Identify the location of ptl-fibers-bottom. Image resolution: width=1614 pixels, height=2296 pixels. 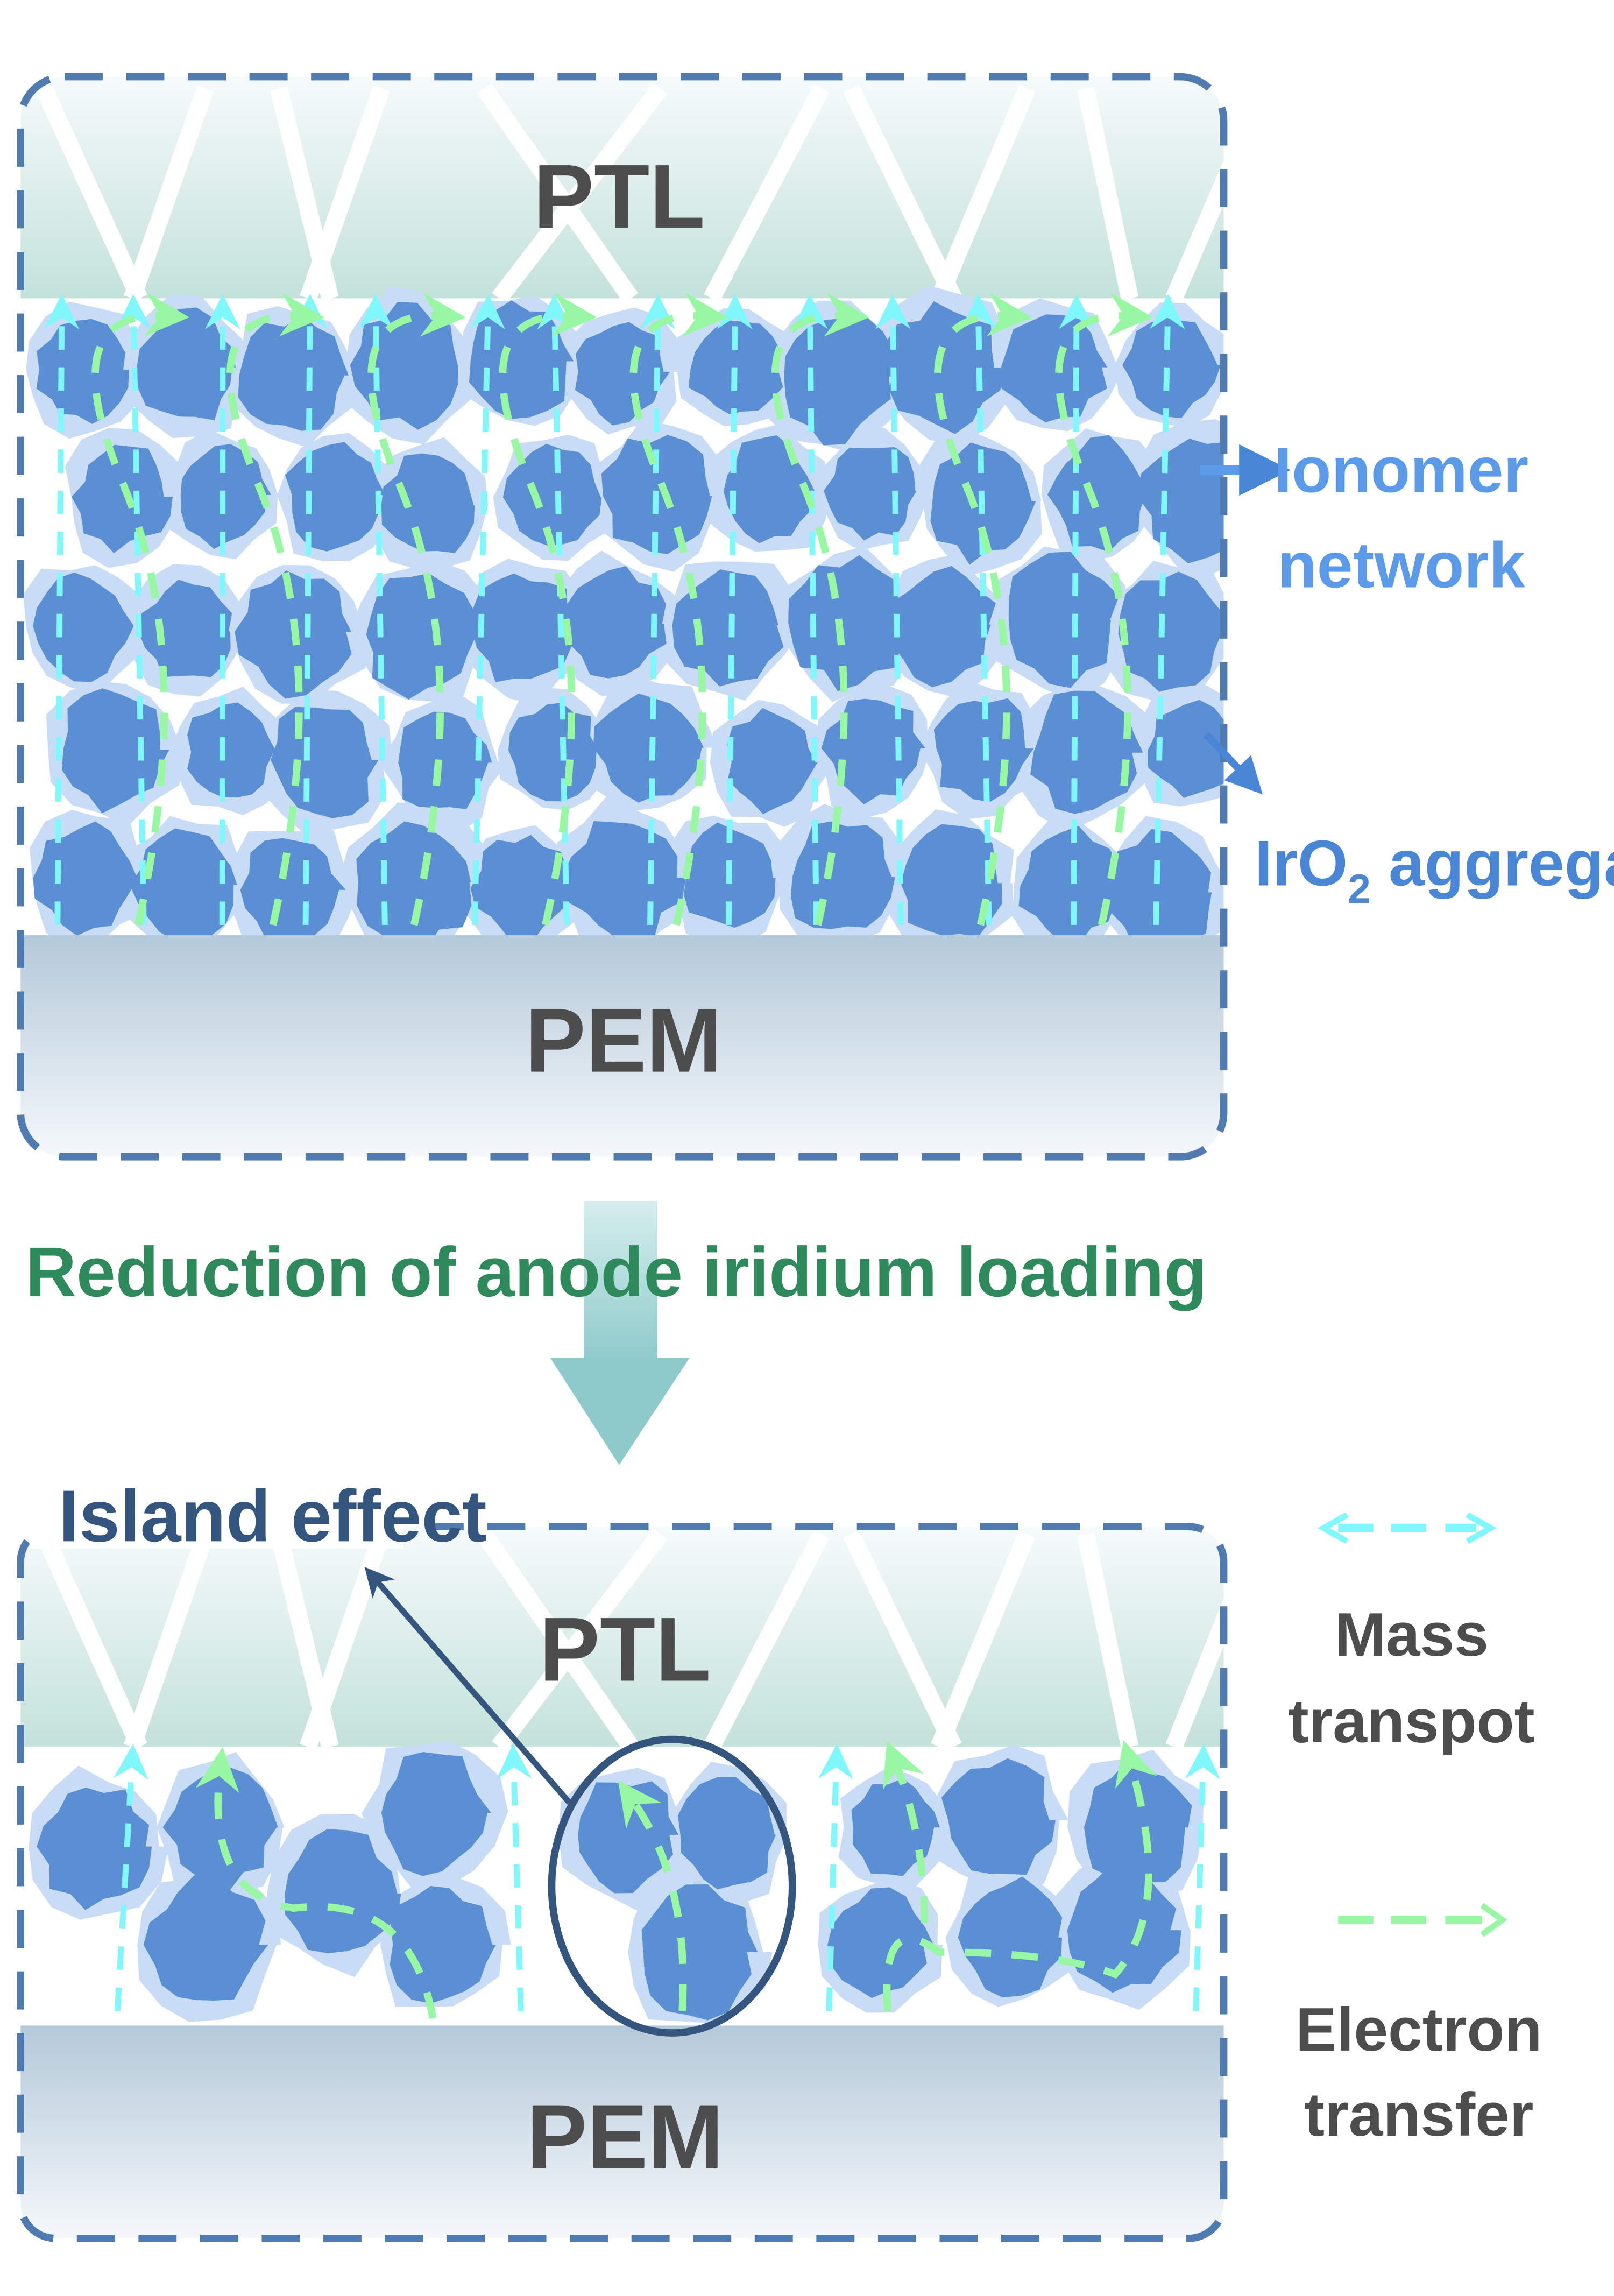
(630, 1640).